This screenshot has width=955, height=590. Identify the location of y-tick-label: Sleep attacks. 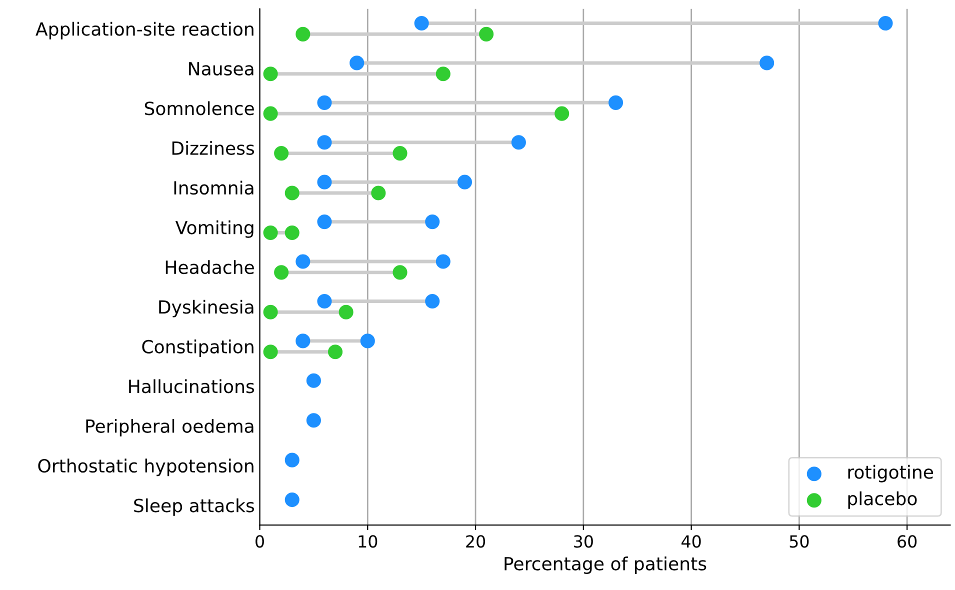
(194, 507).